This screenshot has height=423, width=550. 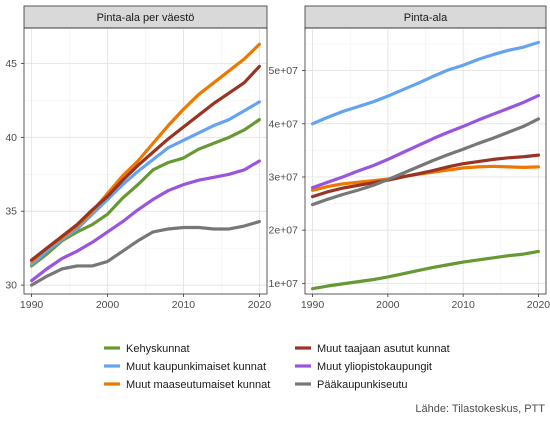 I want to click on legend-label: Muut kaupunkimaiset kunnat, so click(x=196, y=367).